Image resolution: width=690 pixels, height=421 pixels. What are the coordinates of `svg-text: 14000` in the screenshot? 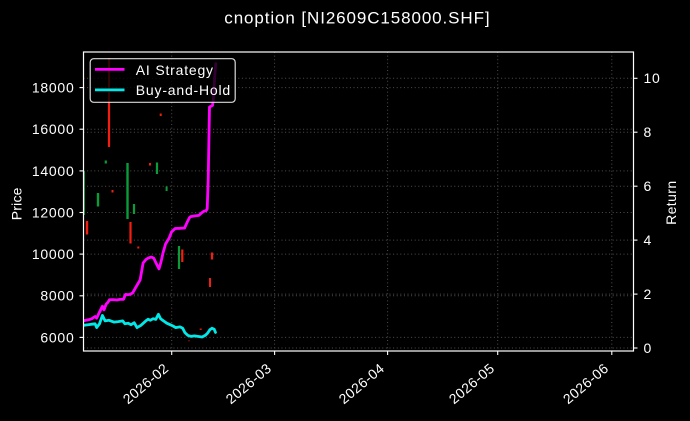 It's located at (53, 171).